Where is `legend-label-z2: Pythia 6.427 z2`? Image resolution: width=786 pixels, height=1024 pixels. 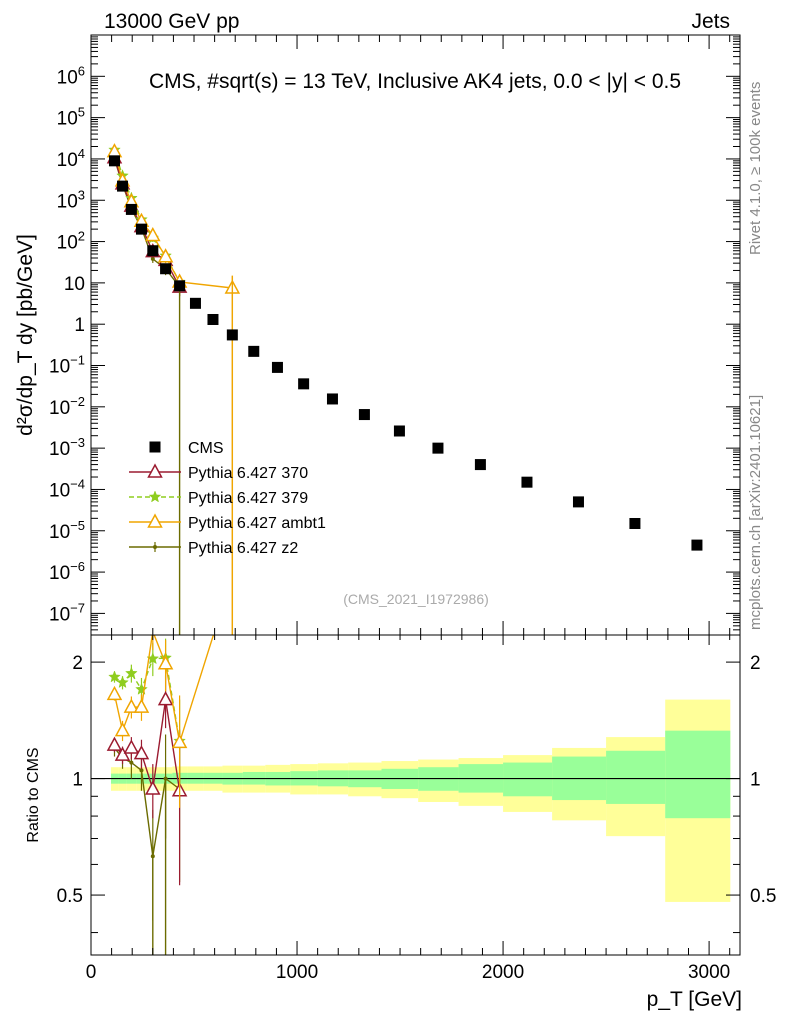 legend-label-z2: Pythia 6.427 z2 is located at coordinates (243, 548).